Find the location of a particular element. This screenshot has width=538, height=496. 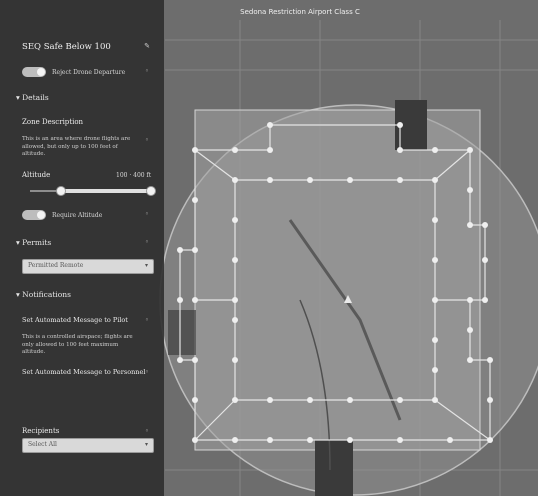

recipients-select: Select All ▾ is located at coordinates (88, 445).